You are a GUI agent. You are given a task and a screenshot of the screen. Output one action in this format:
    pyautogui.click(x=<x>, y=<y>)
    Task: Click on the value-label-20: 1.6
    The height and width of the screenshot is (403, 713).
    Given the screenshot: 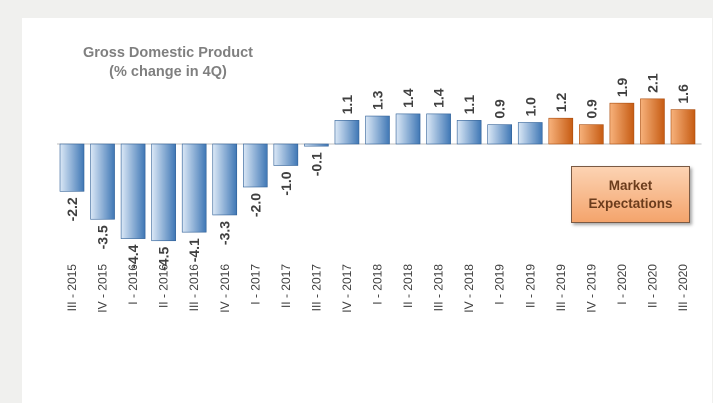 What is the action you would take?
    pyautogui.click(x=683, y=94)
    